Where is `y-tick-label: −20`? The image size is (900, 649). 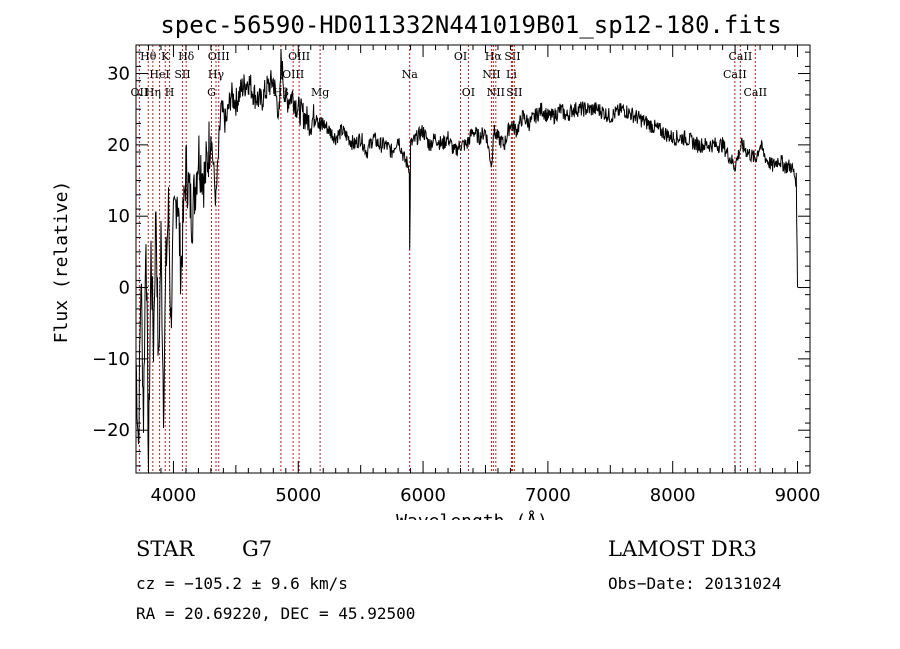 y-tick-label: −20 is located at coordinates (111, 430).